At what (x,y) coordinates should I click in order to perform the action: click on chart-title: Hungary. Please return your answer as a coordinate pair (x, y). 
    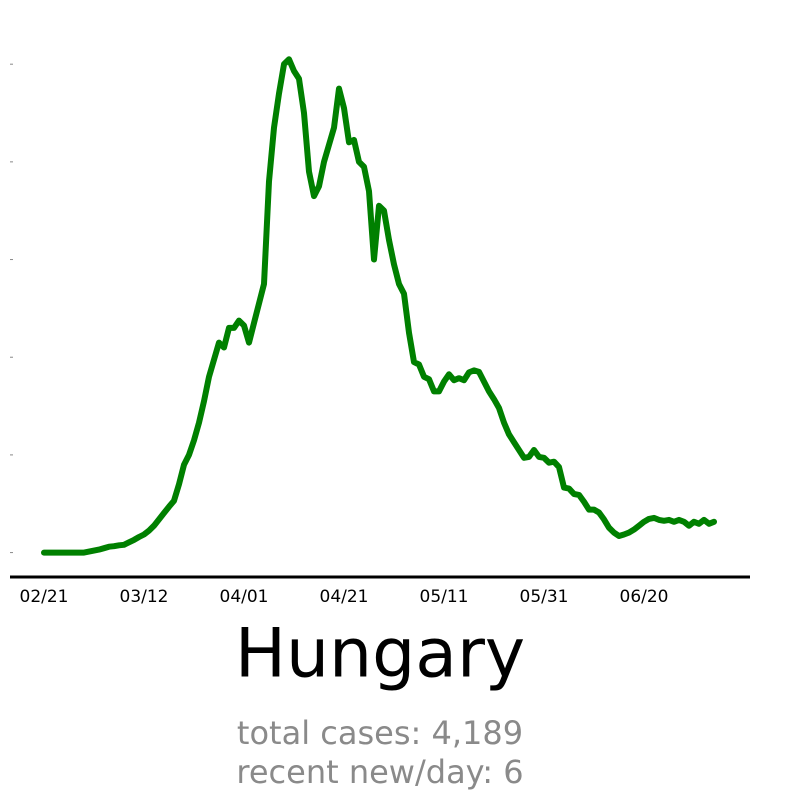
    Looking at the image, I should click on (380, 654).